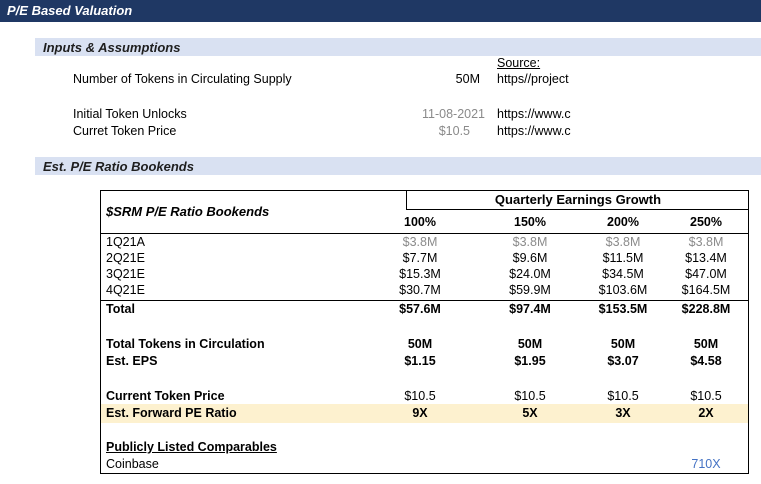 The image size is (761, 484). Describe the element at coordinates (454, 131) in the screenshot. I see `input-value-price: $10.5` at that location.